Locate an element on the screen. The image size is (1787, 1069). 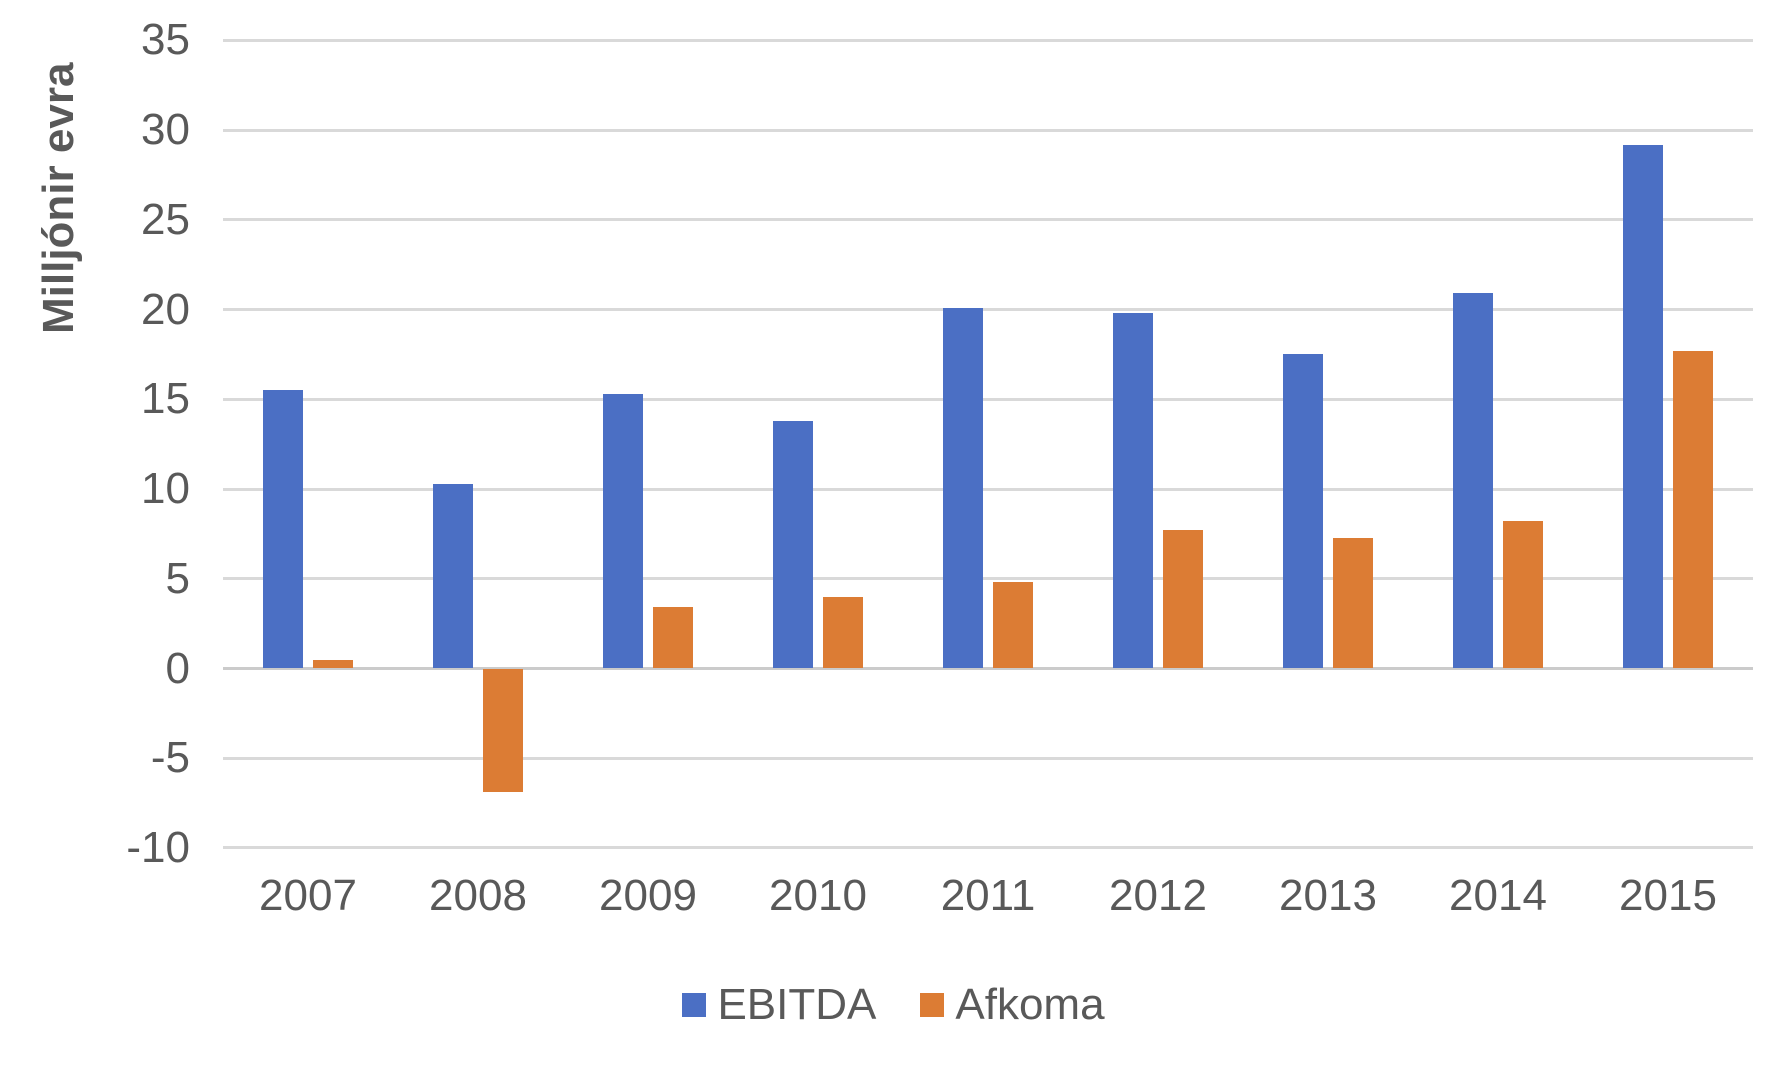
legend-swatch-afkoma-icon is located at coordinates (932, 1005).